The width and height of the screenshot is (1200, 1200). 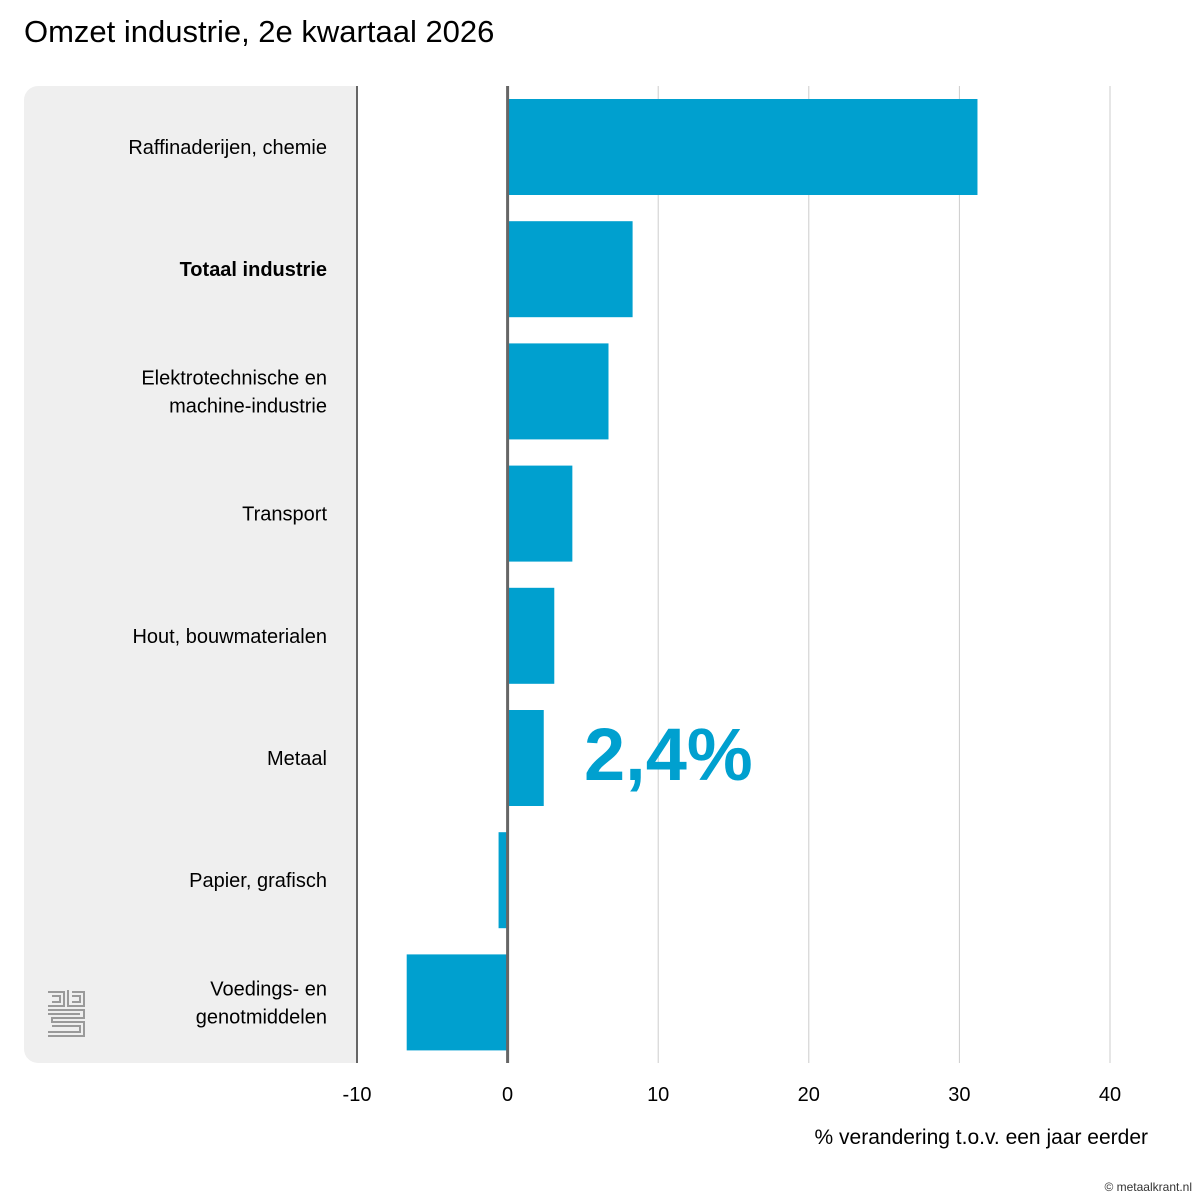 I want to click on copyright-text: © metaalkrant.nl, so click(x=1148, y=1187).